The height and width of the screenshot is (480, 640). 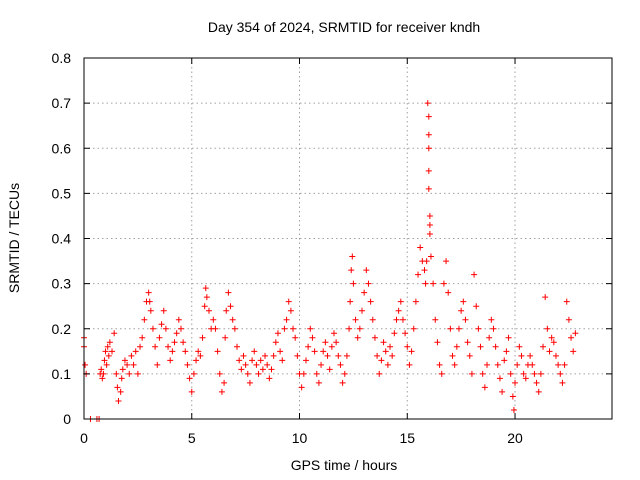 I want to click on x-tick-label: 15, so click(x=407, y=438).